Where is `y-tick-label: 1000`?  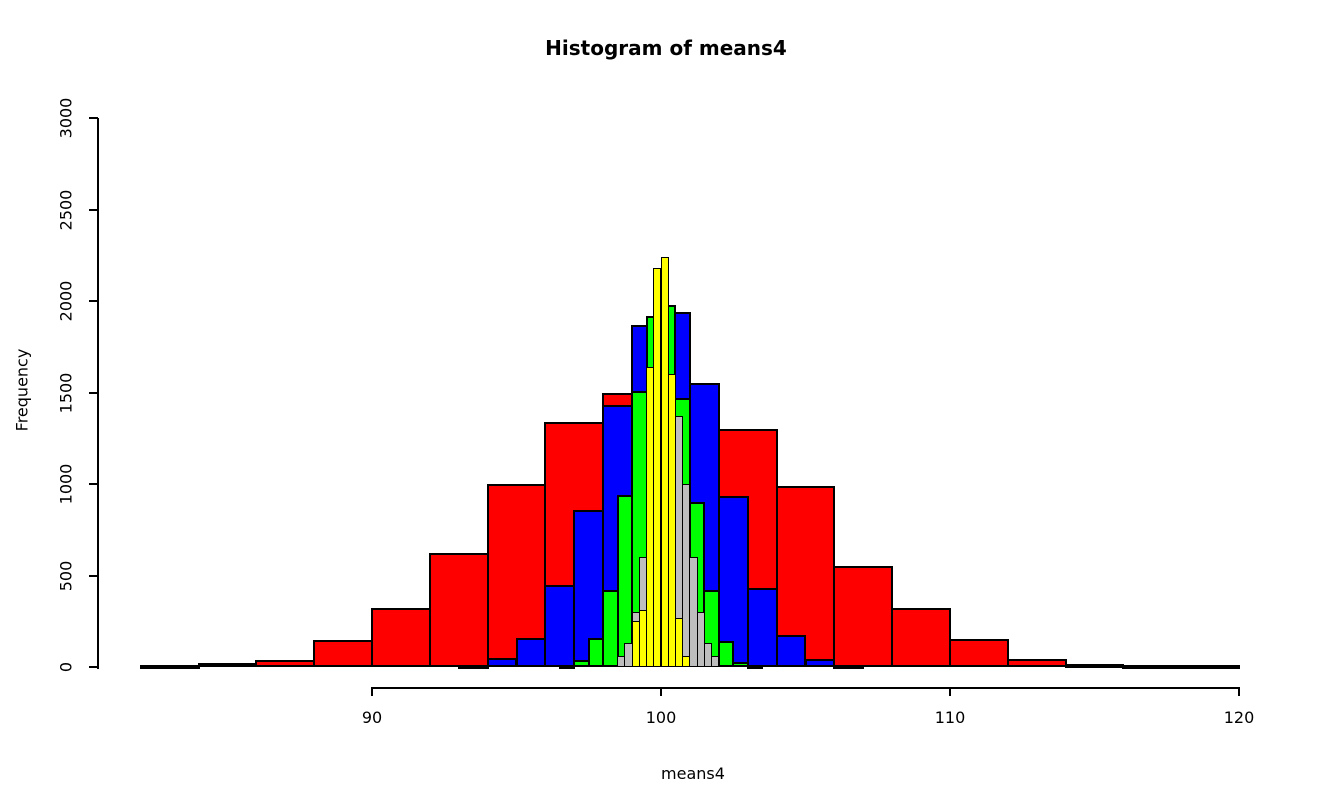
y-tick-label: 1000 is located at coordinates (66, 484).